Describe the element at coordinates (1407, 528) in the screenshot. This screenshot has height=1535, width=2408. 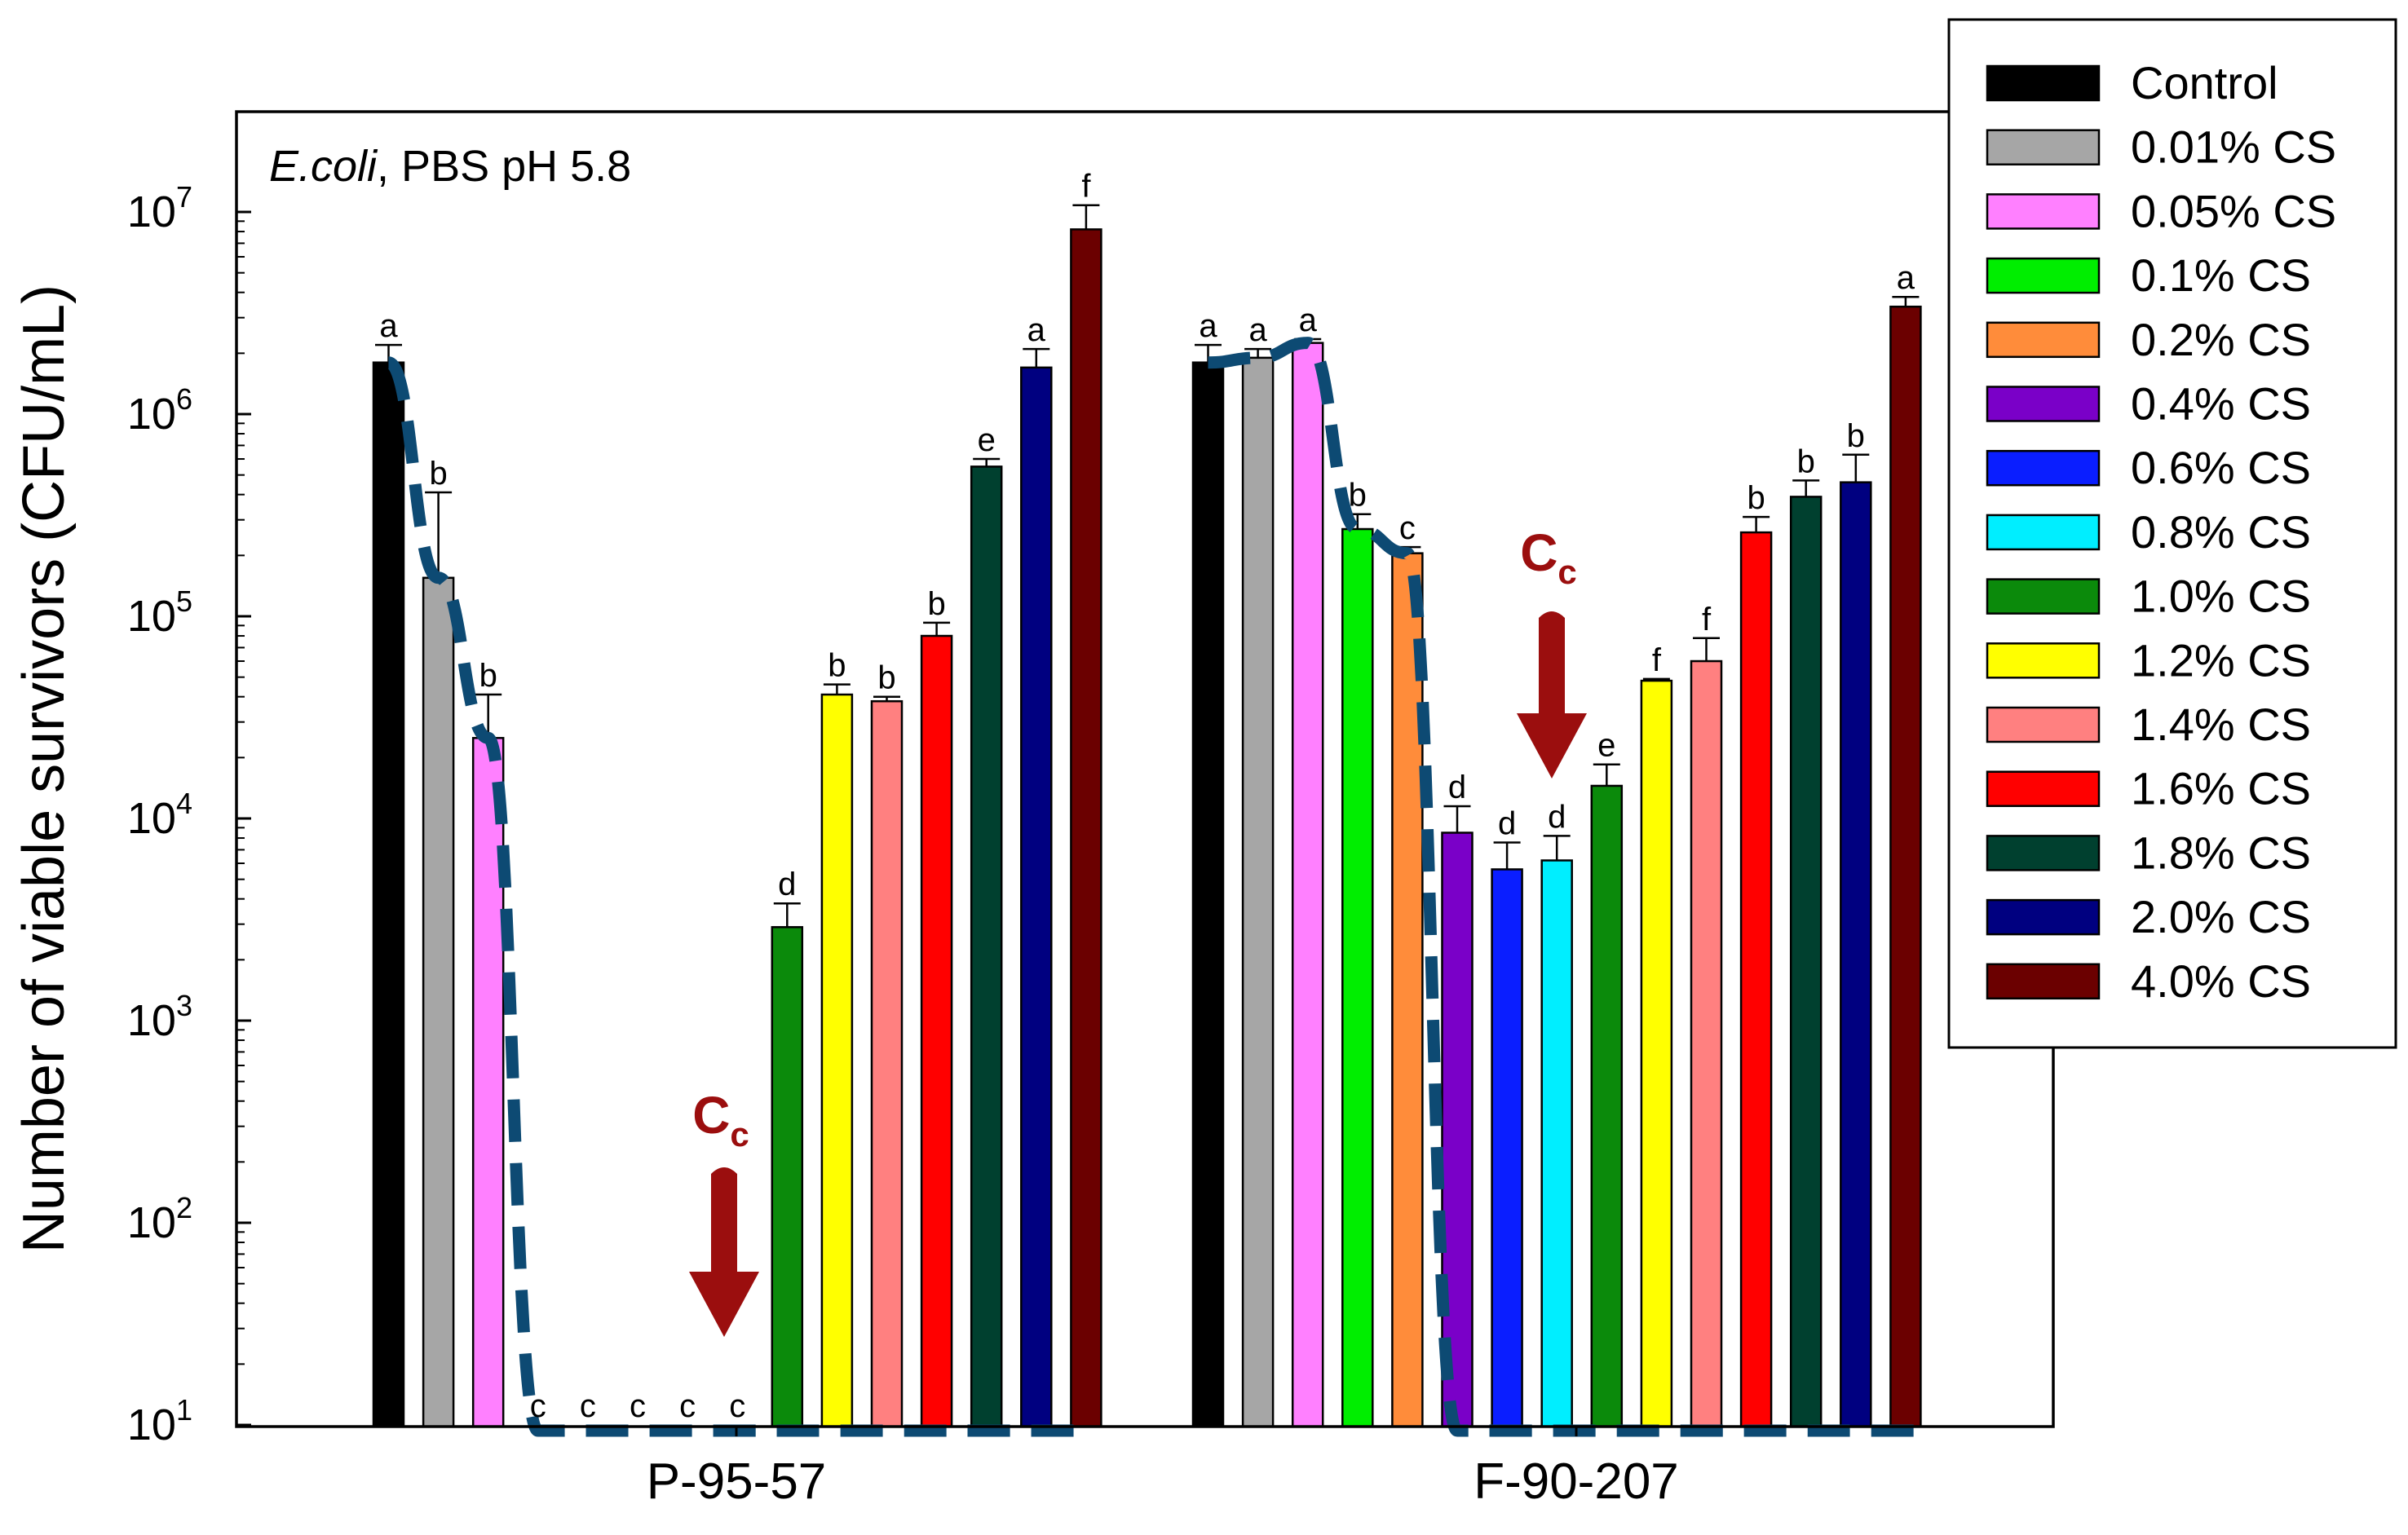
I see `sig-label-f-90-207-0-2-cs: c` at that location.